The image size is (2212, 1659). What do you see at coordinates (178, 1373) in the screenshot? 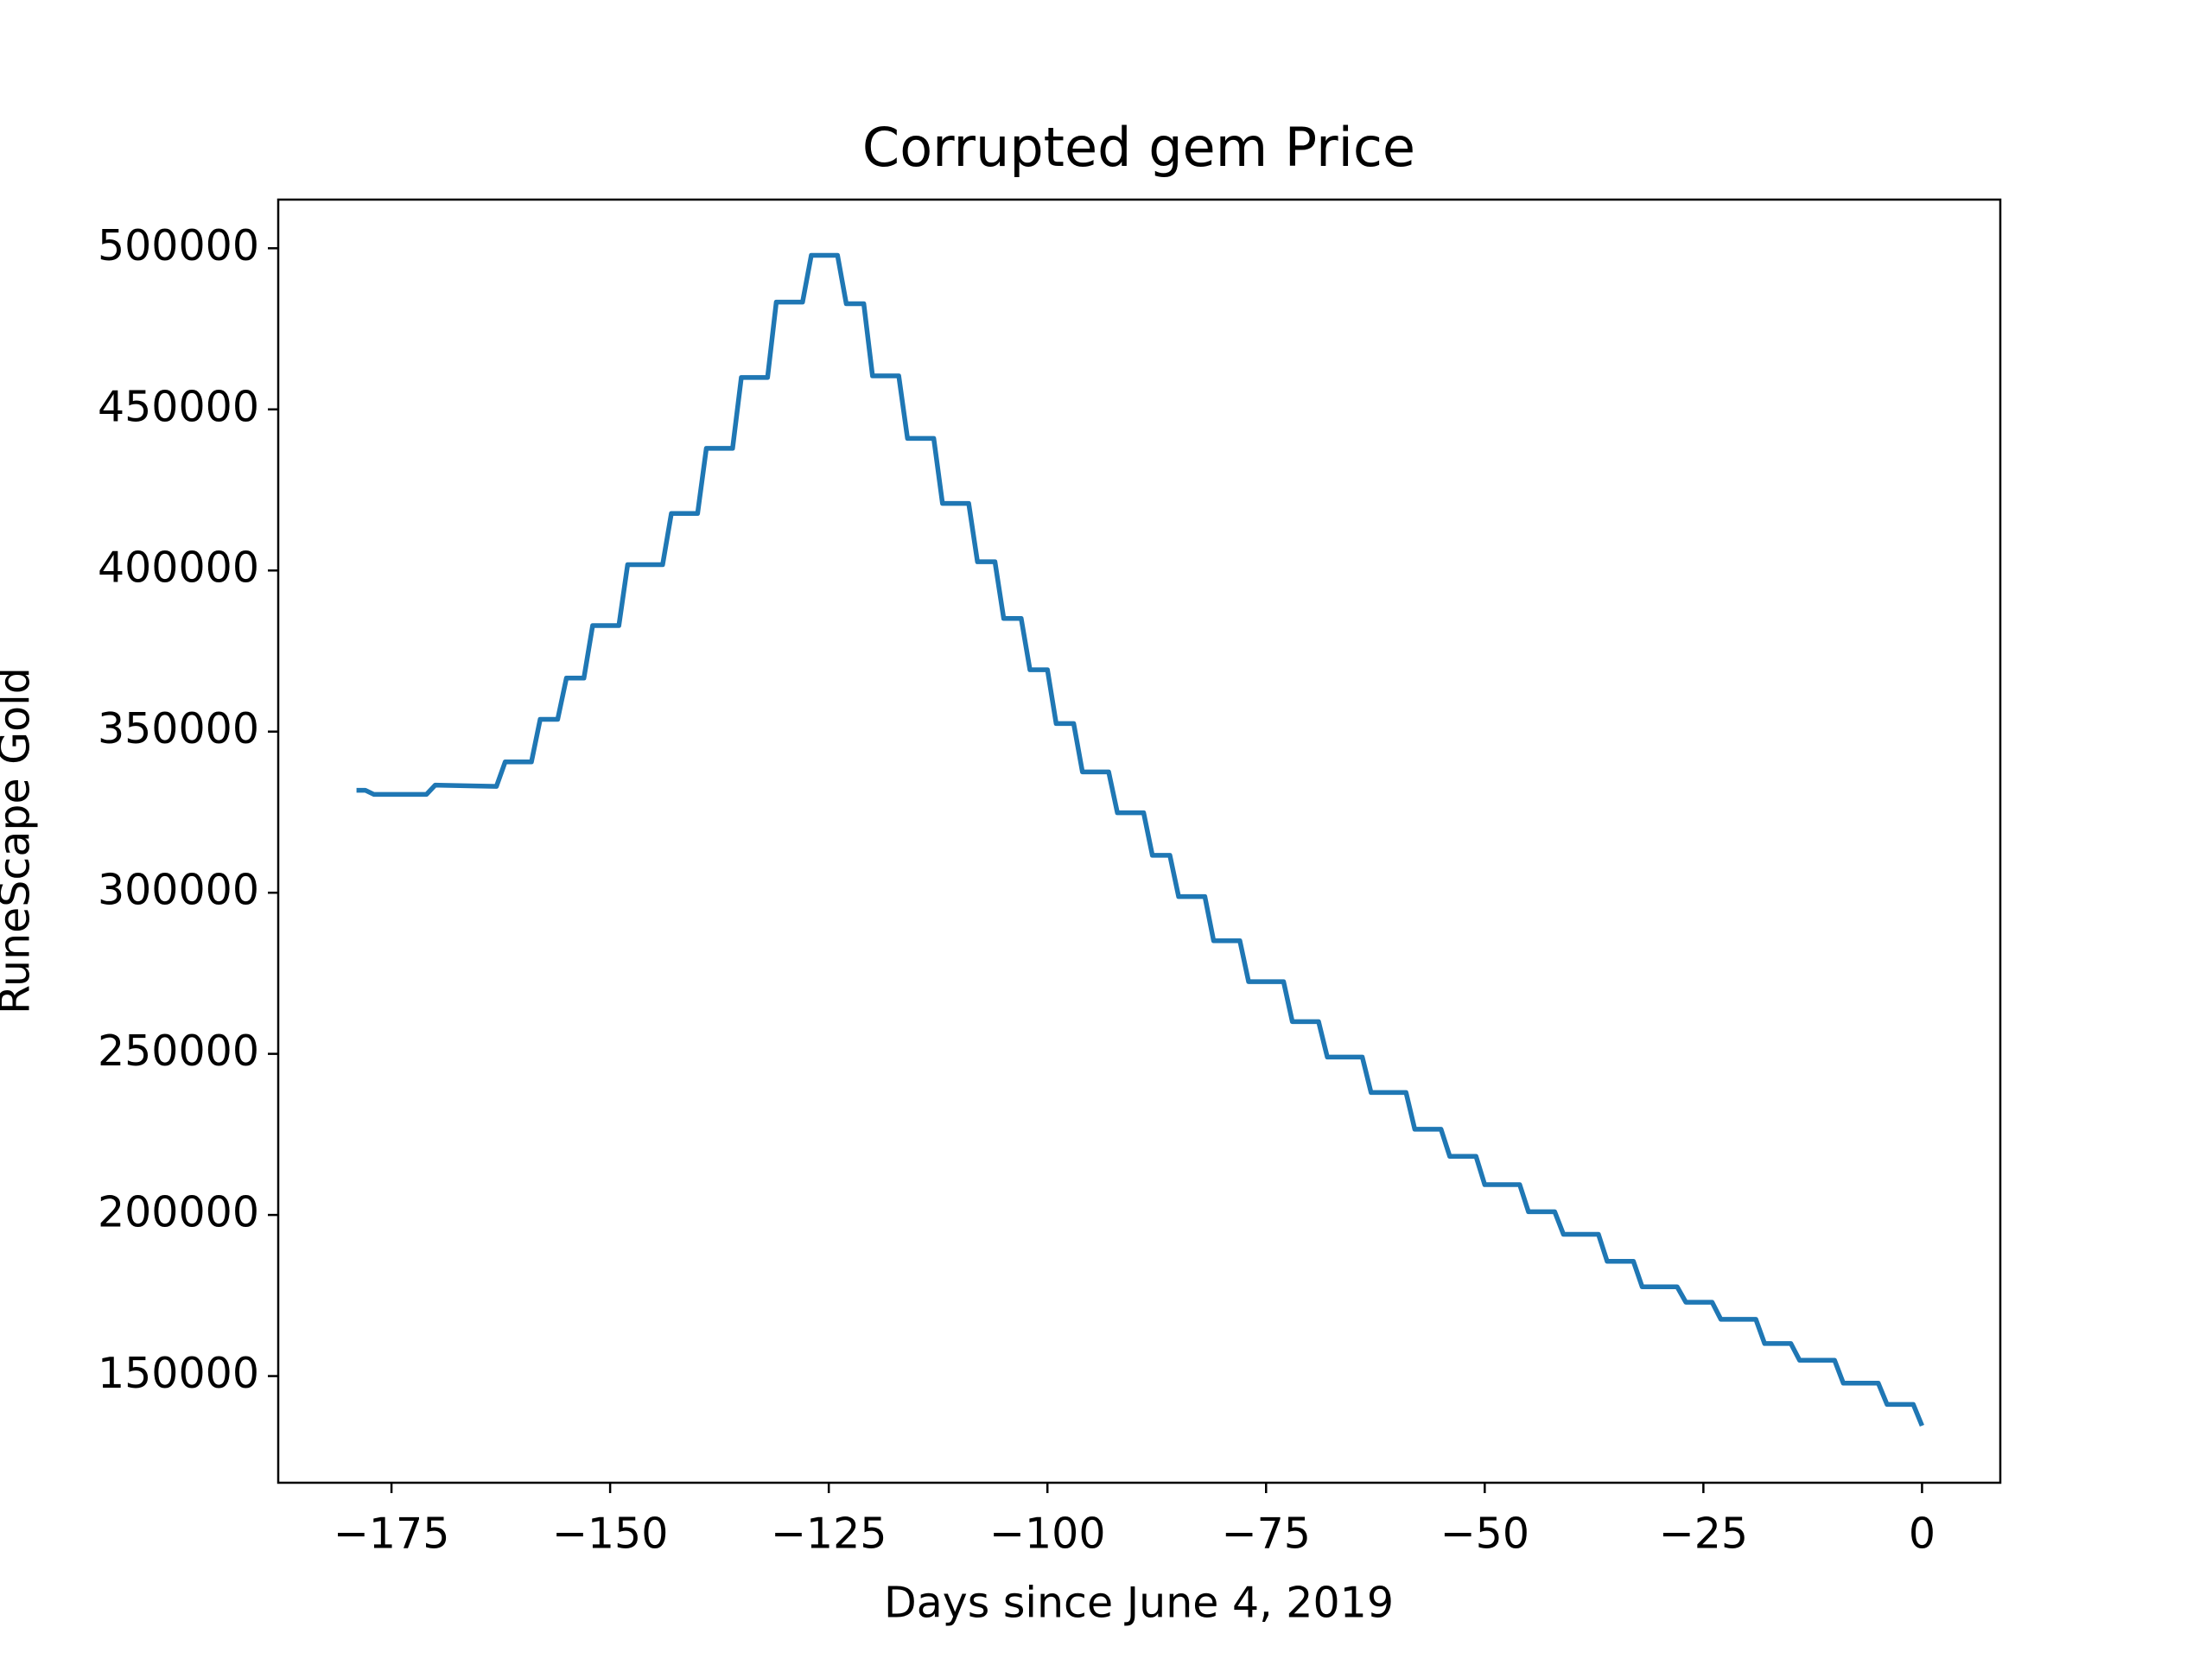
I see `y-tick-label: 150000` at bounding box center [178, 1373].